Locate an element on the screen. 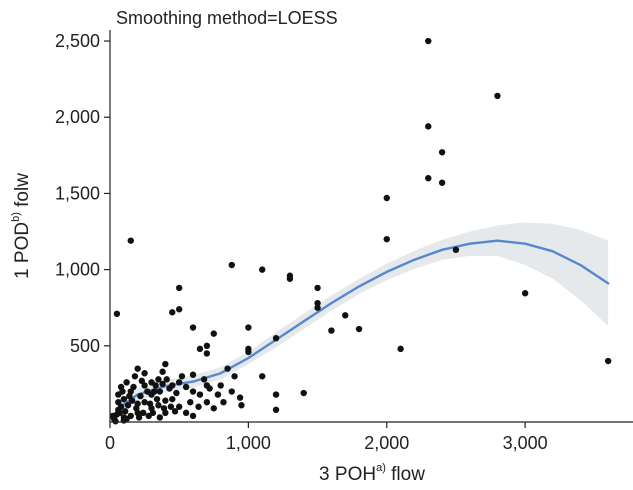  y-tick-label: 2,000 is located at coordinates (77, 117).